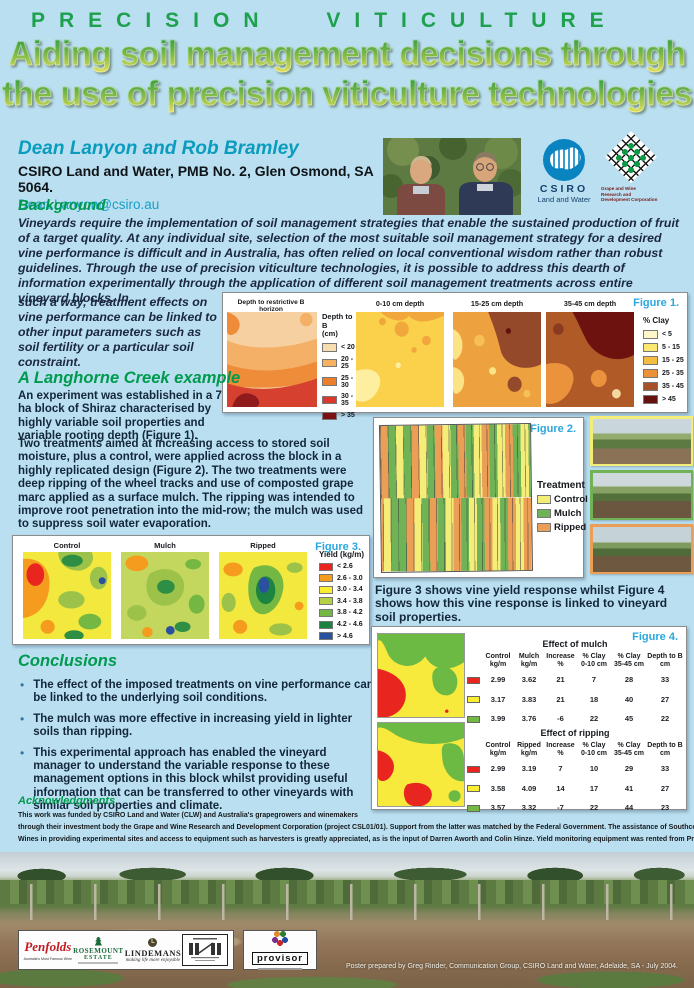 This screenshot has width=694, height=988. I want to click on cell: 44, so click(629, 807).